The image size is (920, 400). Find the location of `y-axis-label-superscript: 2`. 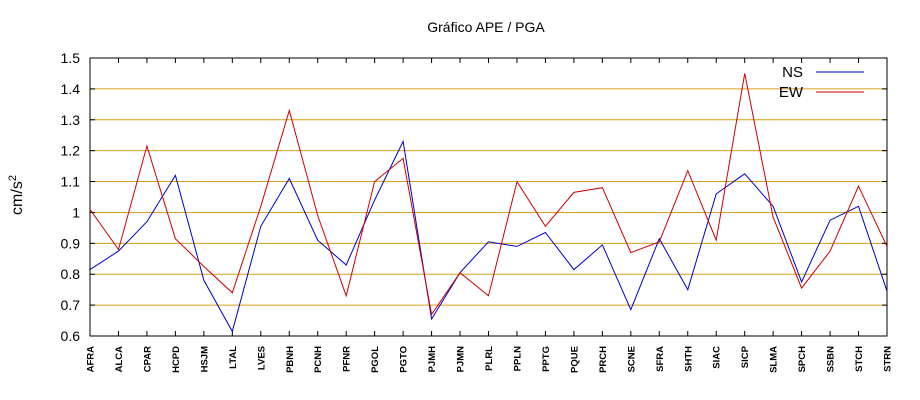

y-axis-label-superscript: 2 is located at coordinates (13, 178).